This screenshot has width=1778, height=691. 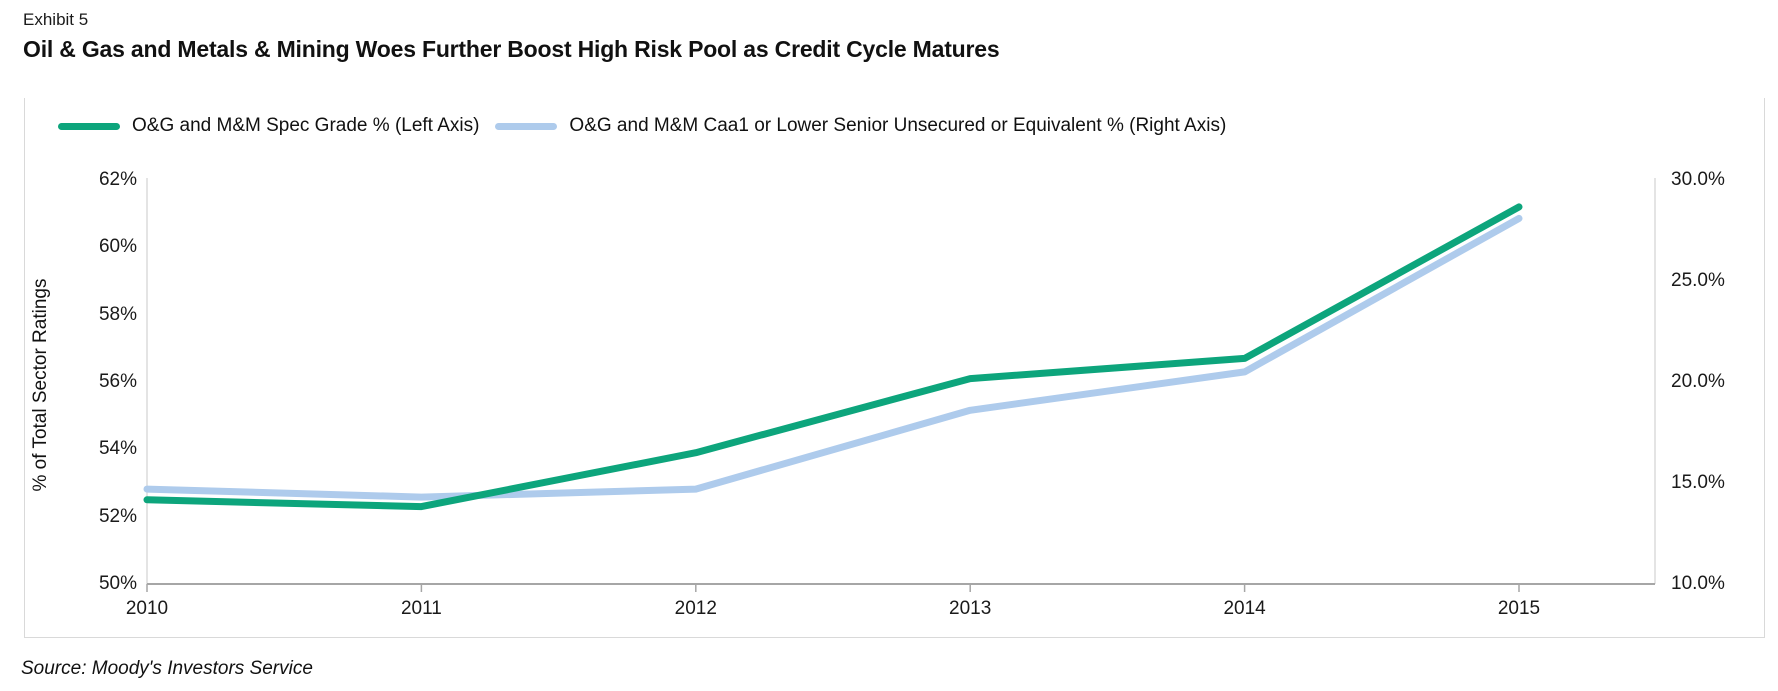 What do you see at coordinates (1698, 583) in the screenshot?
I see `right-axis-tick-label: 10.0%` at bounding box center [1698, 583].